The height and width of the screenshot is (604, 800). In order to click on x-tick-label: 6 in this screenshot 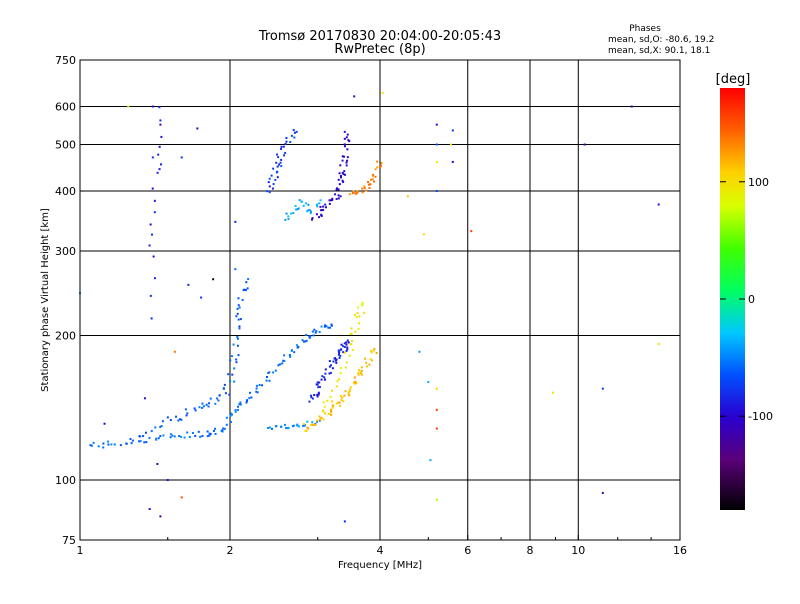, I will do `click(467, 550)`.